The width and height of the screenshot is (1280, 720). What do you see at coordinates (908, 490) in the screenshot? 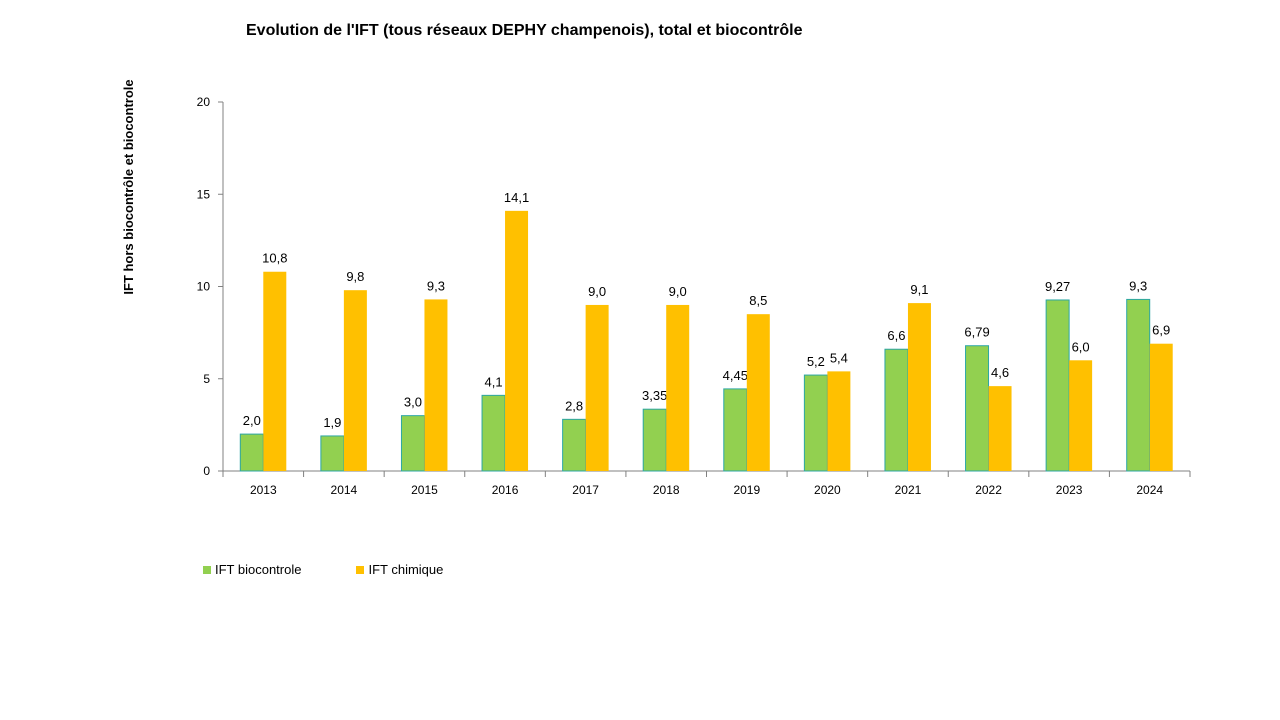
I see `x-tick-label: 2021` at bounding box center [908, 490].